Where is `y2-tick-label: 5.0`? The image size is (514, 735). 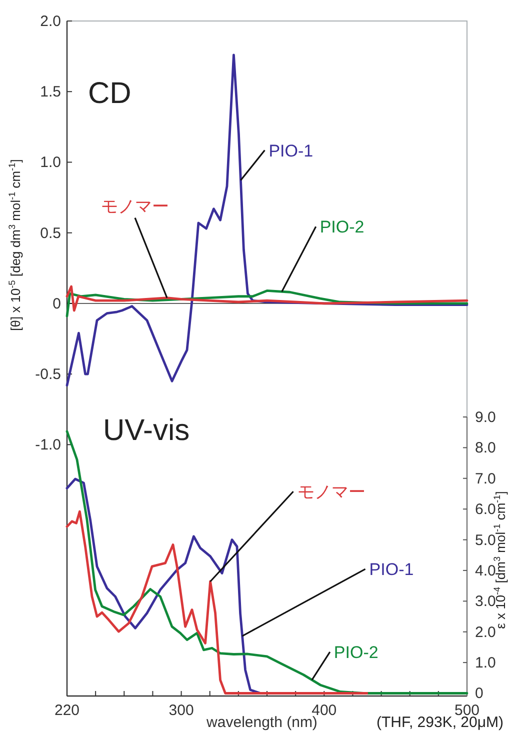
y2-tick-label: 5.0 is located at coordinates (485, 540).